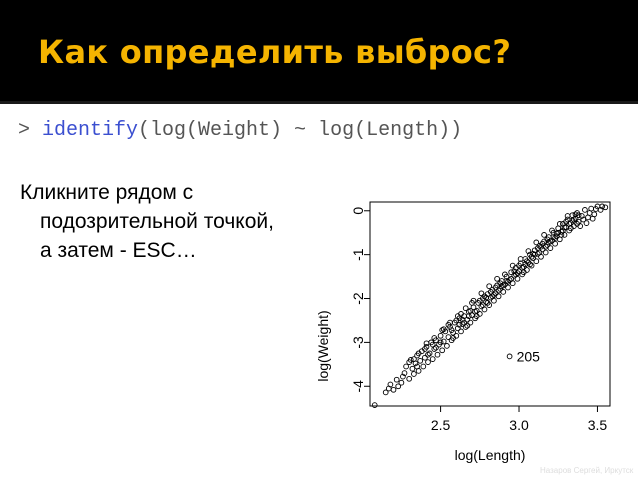 The height and width of the screenshot is (479, 638). Describe the element at coordinates (358, 298) in the screenshot. I see `y-tick-label: -2` at that location.